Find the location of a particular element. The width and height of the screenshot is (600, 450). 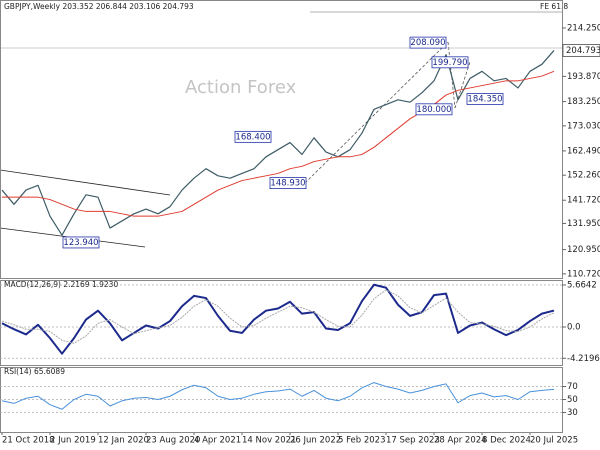

x-tick-label: 23 Aug 2020 is located at coordinates (173, 441).